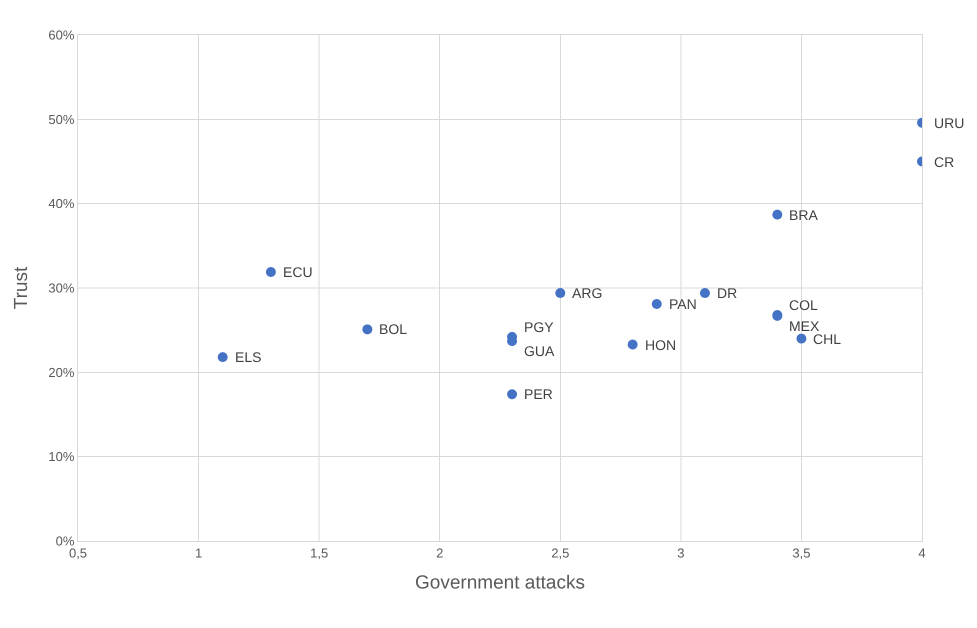  I want to click on annotation: BOL, so click(393, 329).